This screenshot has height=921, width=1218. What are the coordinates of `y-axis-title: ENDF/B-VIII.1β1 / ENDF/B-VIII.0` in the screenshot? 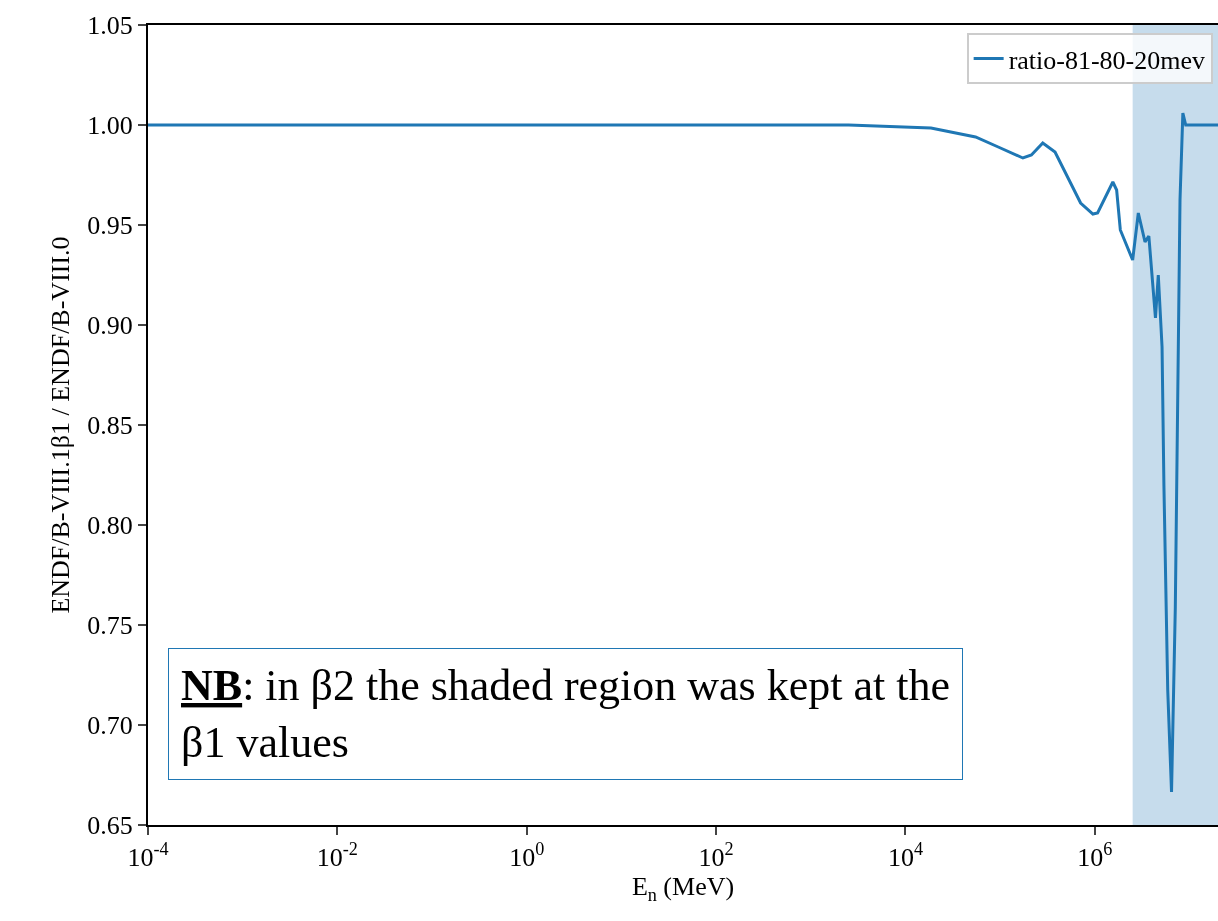 It's located at (61, 425).